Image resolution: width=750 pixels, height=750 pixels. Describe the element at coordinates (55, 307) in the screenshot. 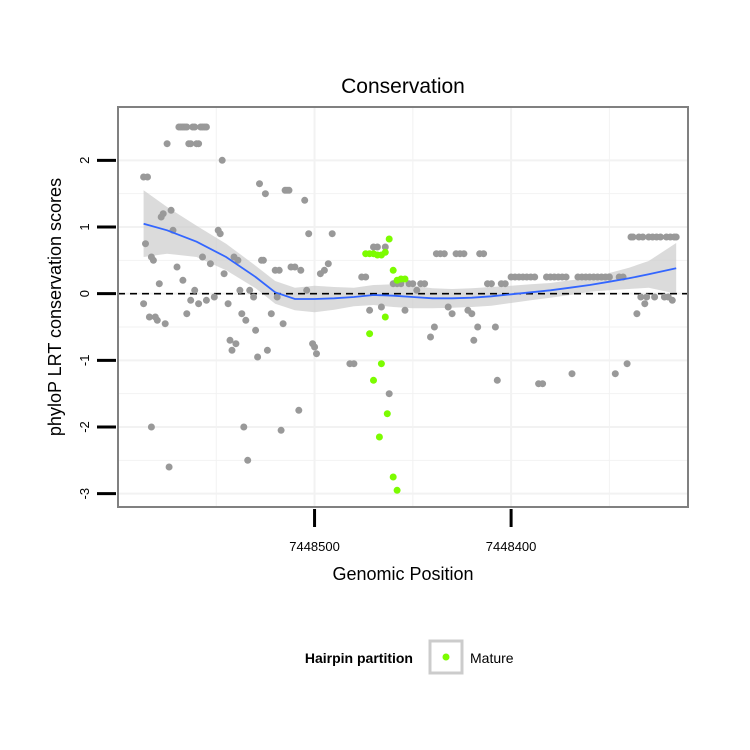

I see `y-axis-label: phyloP LRT conservation scores` at that location.